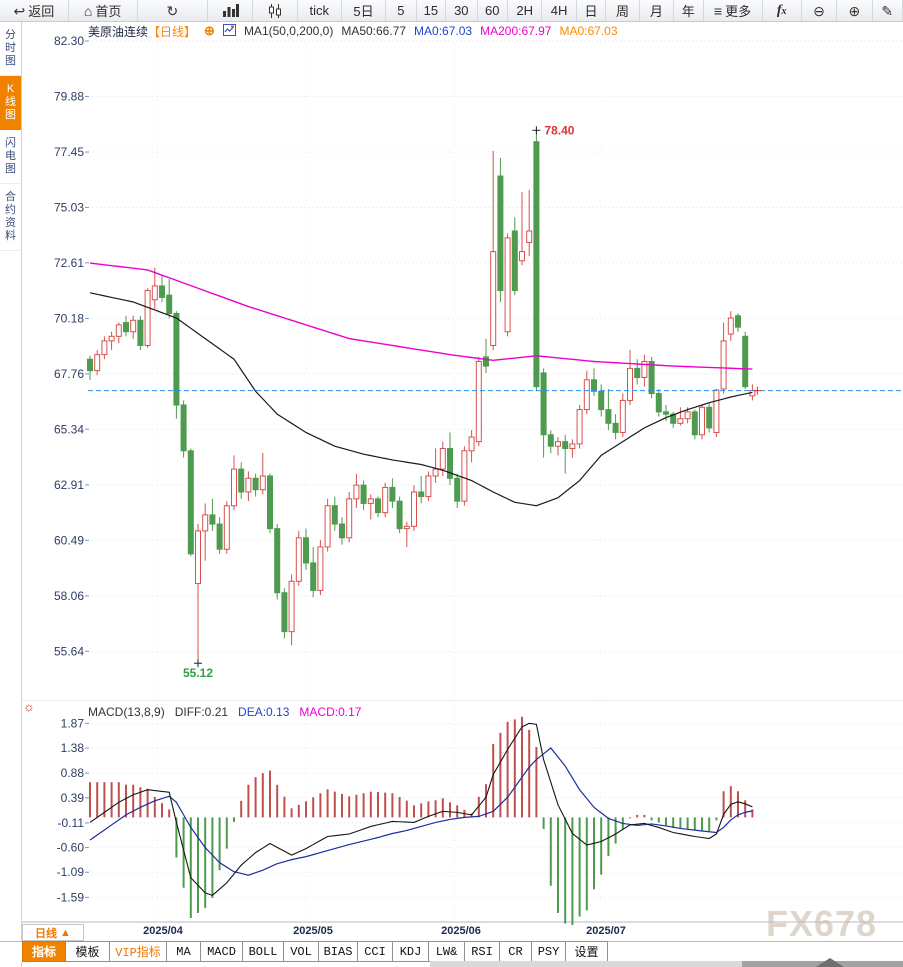  What do you see at coordinates (69, 540) in the screenshot?
I see `svg-text: 60.49` at bounding box center [69, 540].